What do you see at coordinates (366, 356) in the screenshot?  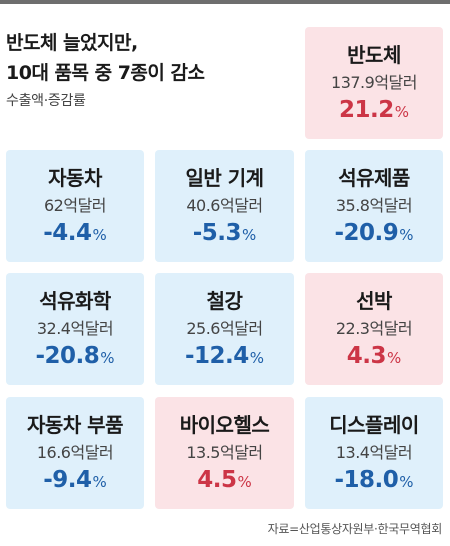 I see `change-number: 4.3` at bounding box center [366, 356].